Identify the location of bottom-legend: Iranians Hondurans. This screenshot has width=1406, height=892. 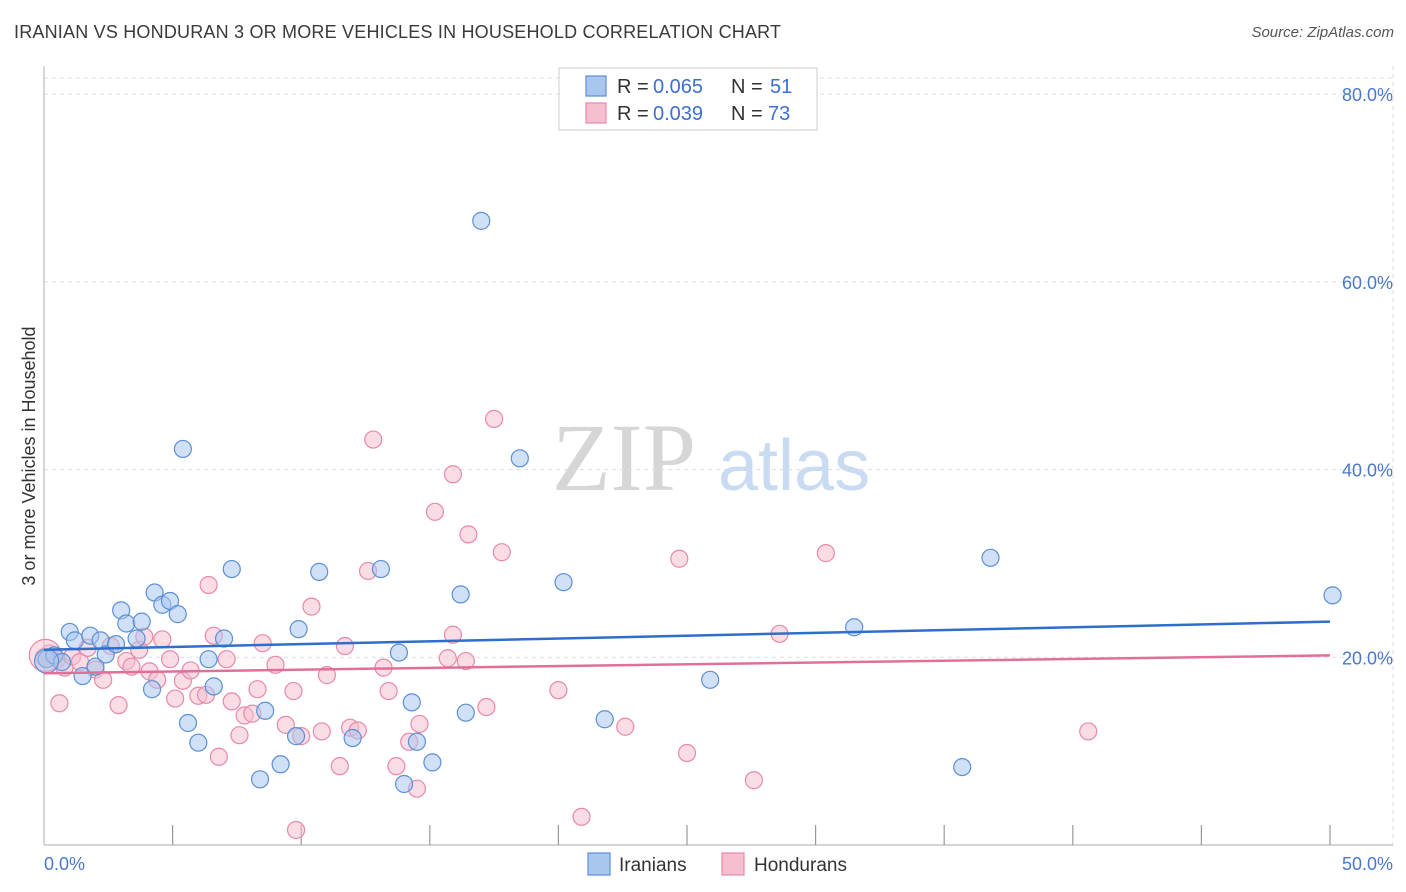
(717, 864).